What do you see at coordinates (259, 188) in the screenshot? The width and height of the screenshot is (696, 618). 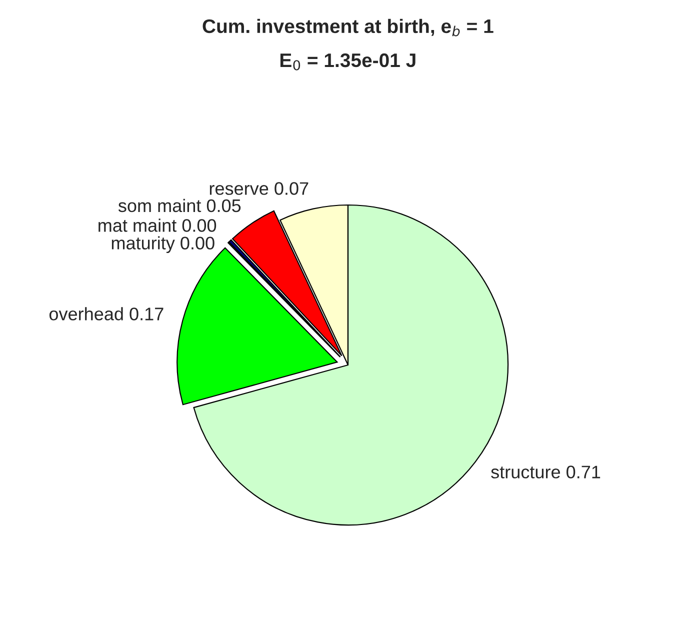 I see `slice-label: reserve 0.07` at bounding box center [259, 188].